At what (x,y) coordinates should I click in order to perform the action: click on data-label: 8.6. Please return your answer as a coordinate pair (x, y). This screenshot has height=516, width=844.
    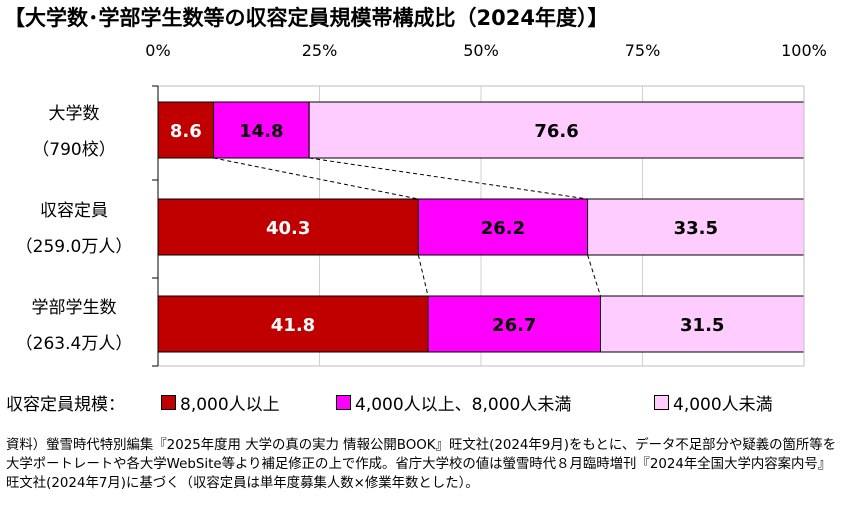
    Looking at the image, I should click on (186, 131).